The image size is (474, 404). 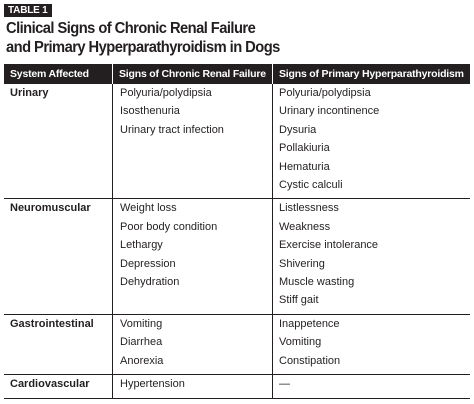 What do you see at coordinates (310, 360) in the screenshot?
I see `sign-item: Constipation` at bounding box center [310, 360].